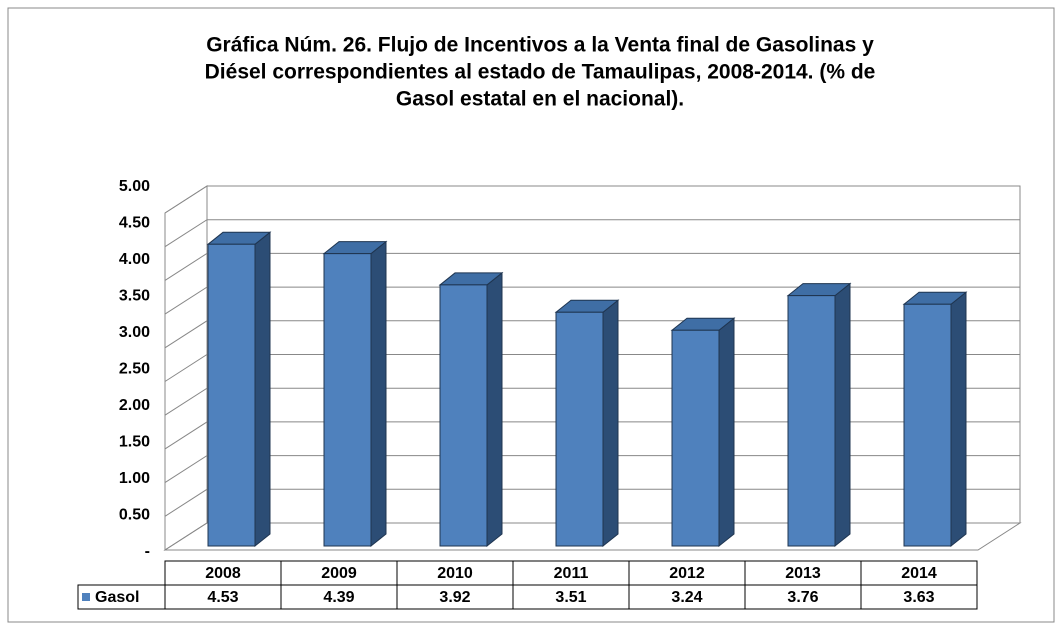  What do you see at coordinates (686, 597) in the screenshot?
I see `table-value: 3.24` at bounding box center [686, 597].